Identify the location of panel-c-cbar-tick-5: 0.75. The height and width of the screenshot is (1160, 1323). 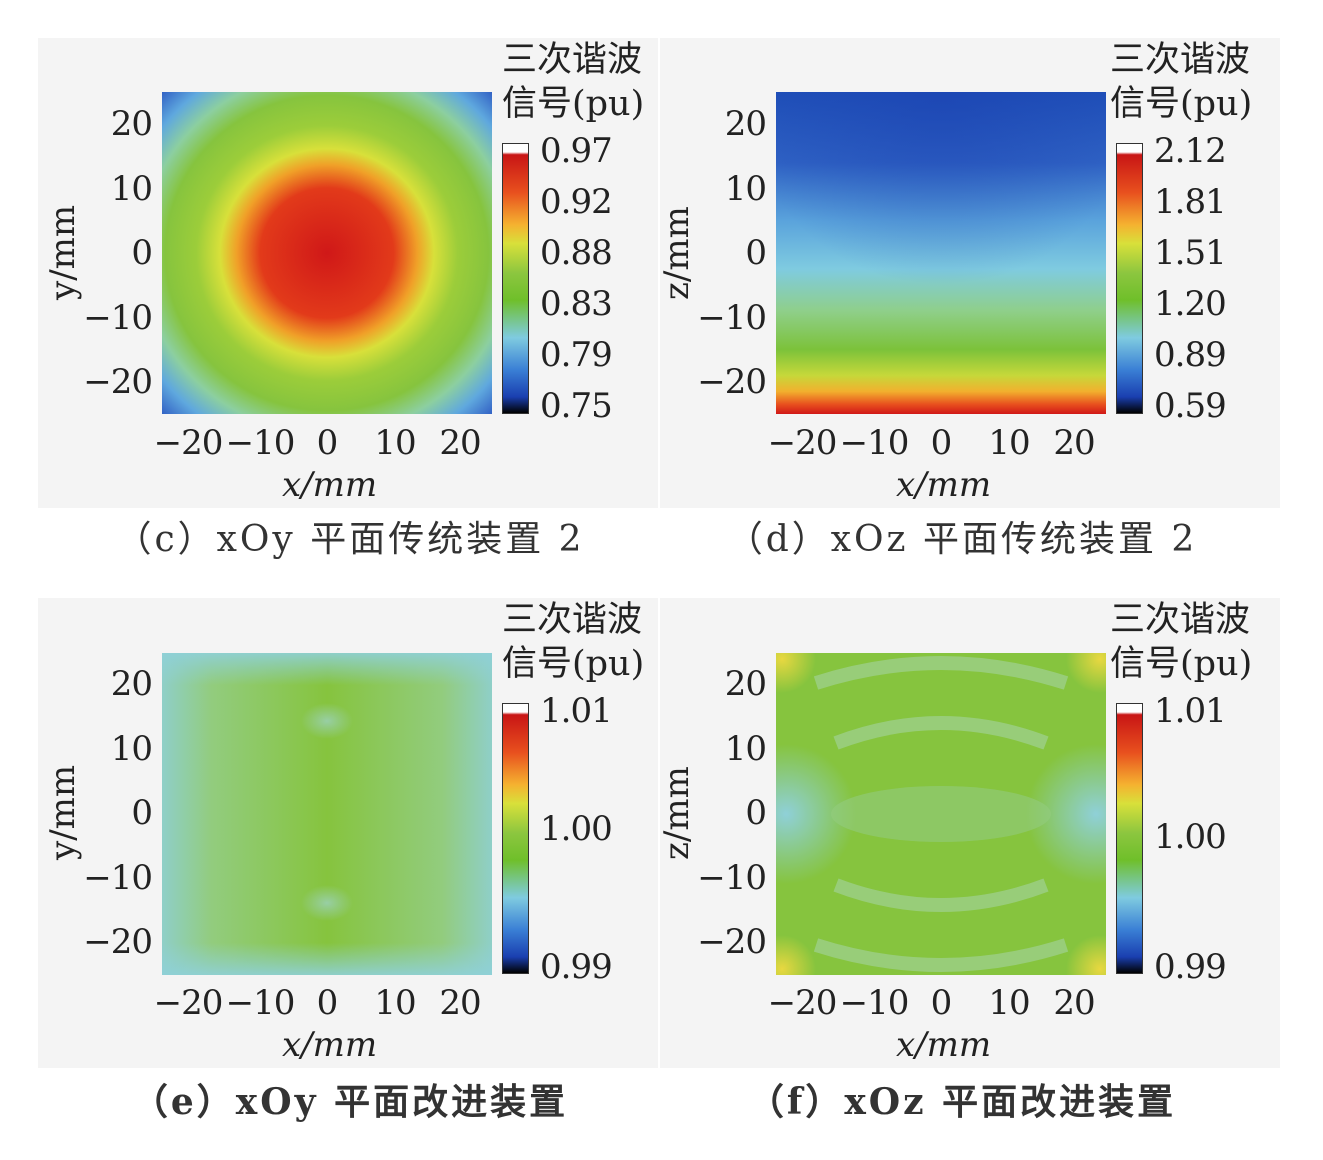
(576, 406).